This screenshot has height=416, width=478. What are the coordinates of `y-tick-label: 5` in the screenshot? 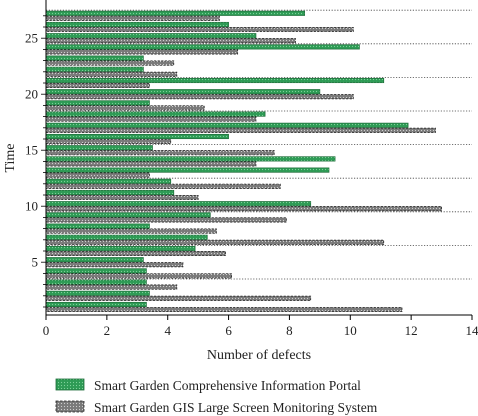 It's located at (35, 262).